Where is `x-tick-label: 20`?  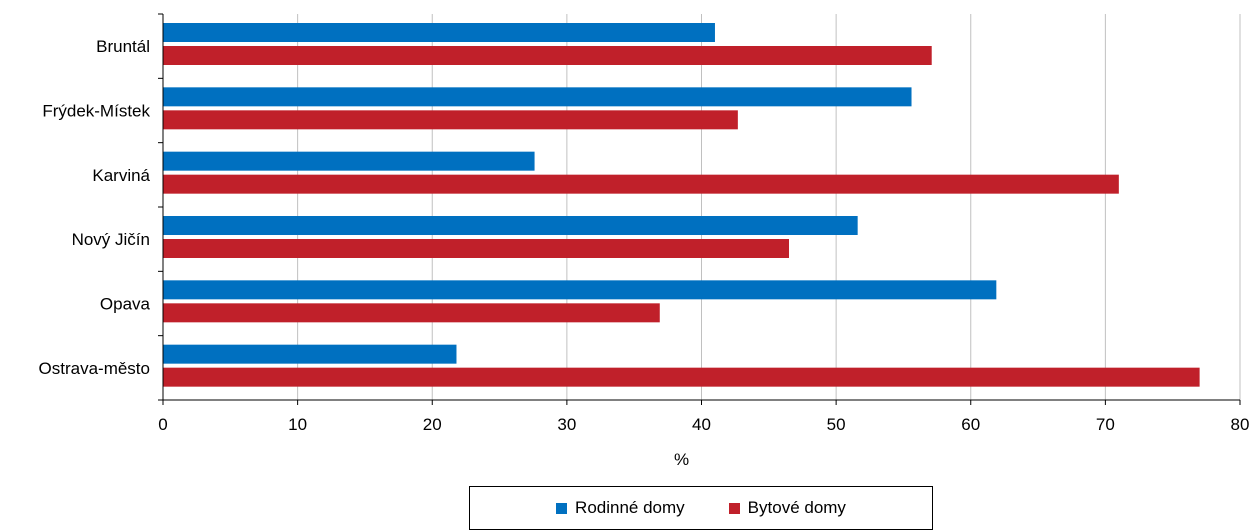
x-tick-label: 20 is located at coordinates (432, 424).